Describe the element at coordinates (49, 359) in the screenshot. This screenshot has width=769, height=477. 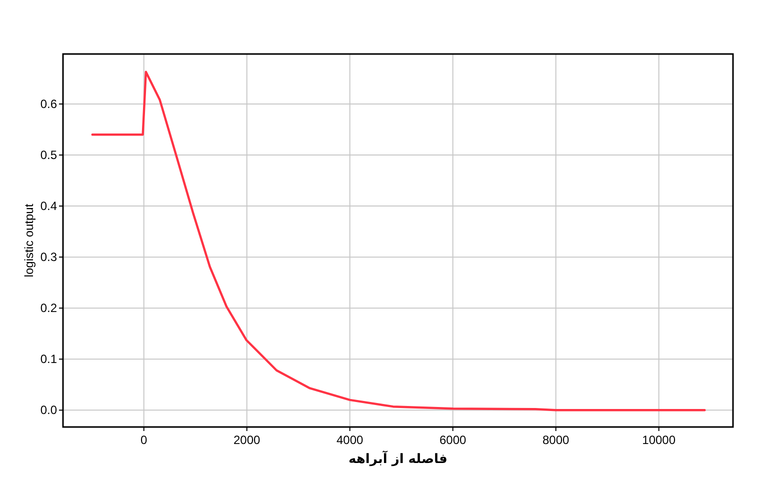
I see `y-tick-label: 0.1` at that location.